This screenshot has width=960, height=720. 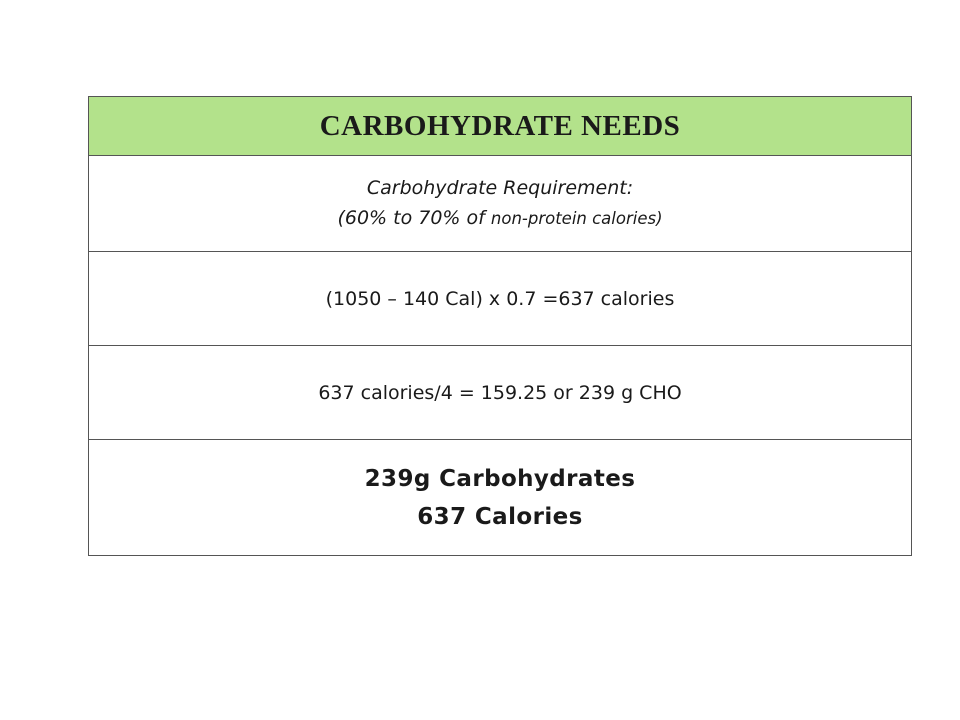 I want to click on calorie-calculation: (1050 – 140 Cal) x 0.7 =637 calories, so click(x=500, y=298).